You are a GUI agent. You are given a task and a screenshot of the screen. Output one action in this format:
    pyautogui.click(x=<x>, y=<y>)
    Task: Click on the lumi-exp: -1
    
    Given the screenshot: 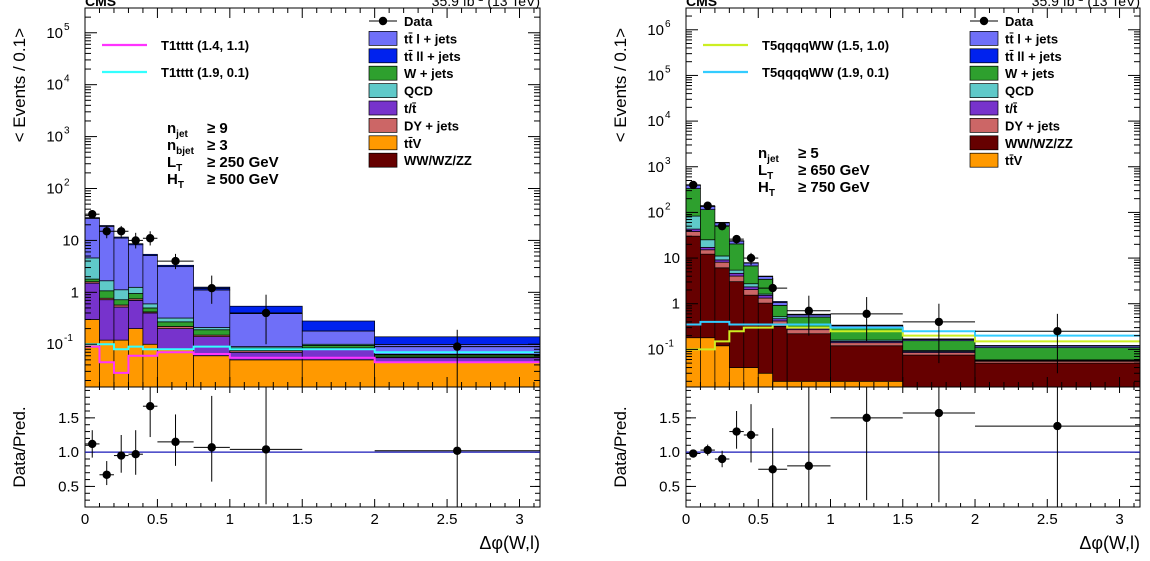 What is the action you would take?
    pyautogui.click(x=1079, y=2)
    